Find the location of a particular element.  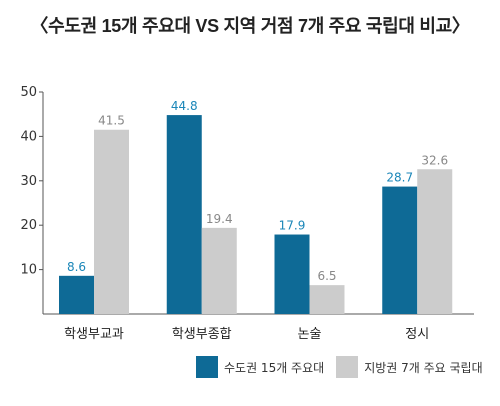

chart-title: 〈수도권 15개 주요대 VS 지역 거점 7개 주요 국립대 비교〉 is located at coordinates (250, 26).